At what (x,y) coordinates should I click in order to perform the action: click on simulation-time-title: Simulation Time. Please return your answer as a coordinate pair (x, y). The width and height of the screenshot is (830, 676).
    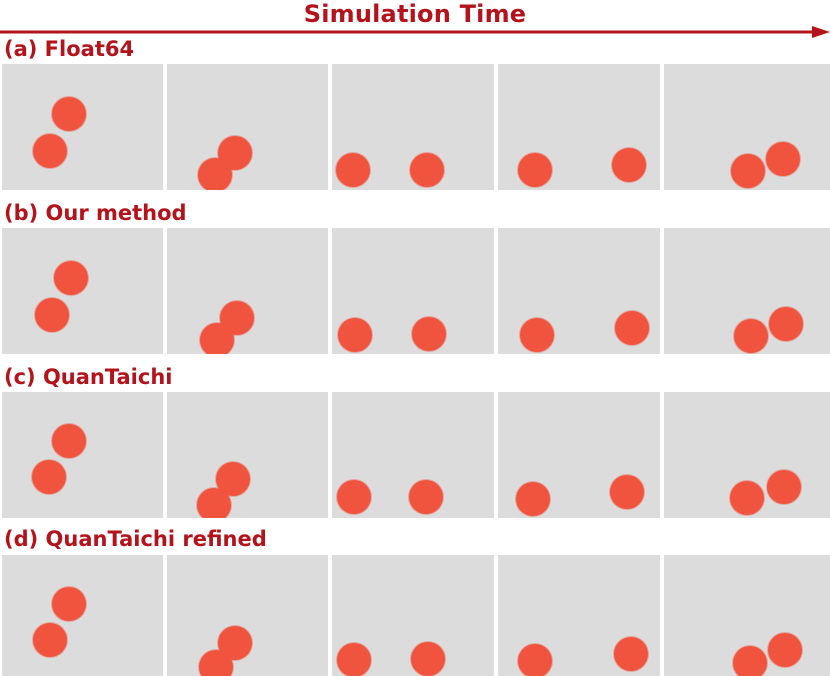
    Looking at the image, I should click on (415, 14).